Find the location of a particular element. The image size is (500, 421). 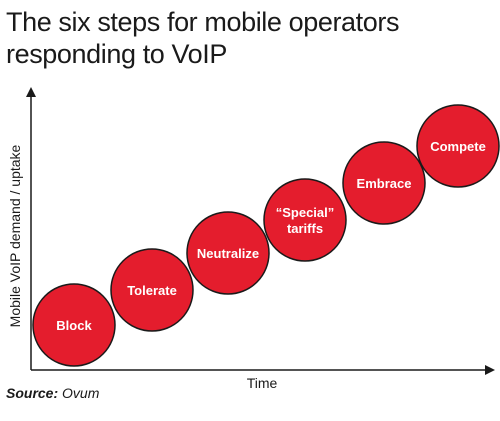

source-note: Source: Ovum is located at coordinates (52, 393).